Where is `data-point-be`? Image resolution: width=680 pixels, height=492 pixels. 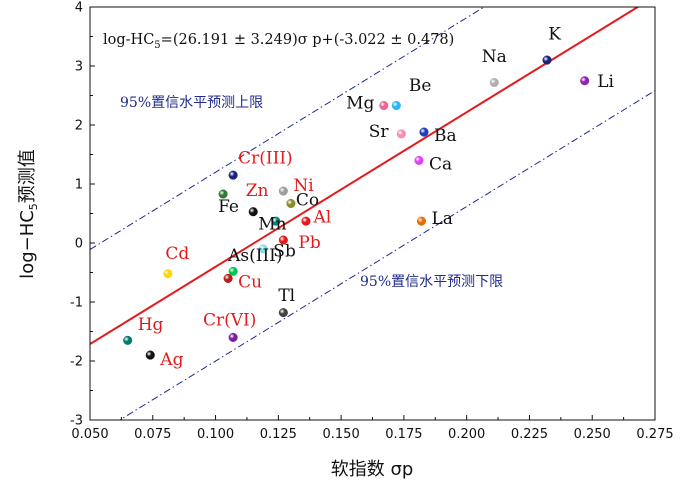 data-point-be is located at coordinates (396, 105).